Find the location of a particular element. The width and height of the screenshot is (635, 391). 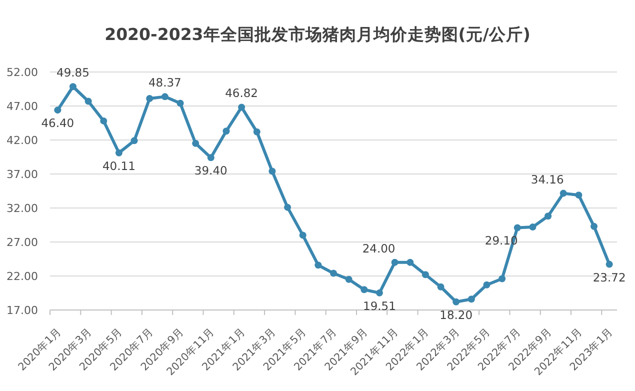

data-label: 18.20 is located at coordinates (456, 315).